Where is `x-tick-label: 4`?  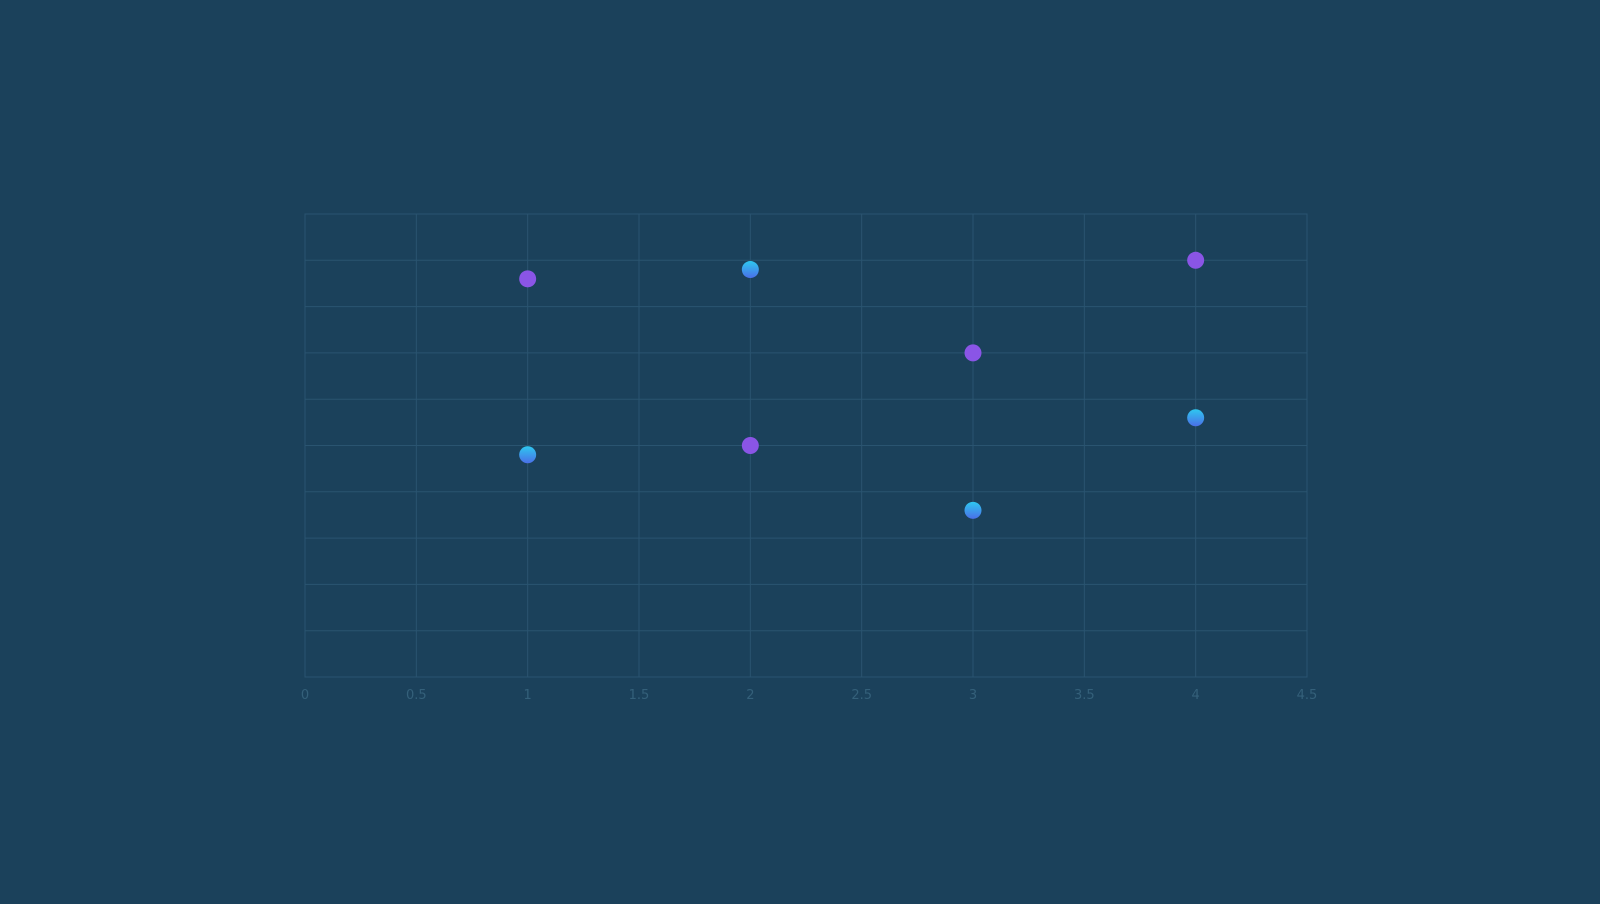
x-tick-label: 4 is located at coordinates (1196, 695).